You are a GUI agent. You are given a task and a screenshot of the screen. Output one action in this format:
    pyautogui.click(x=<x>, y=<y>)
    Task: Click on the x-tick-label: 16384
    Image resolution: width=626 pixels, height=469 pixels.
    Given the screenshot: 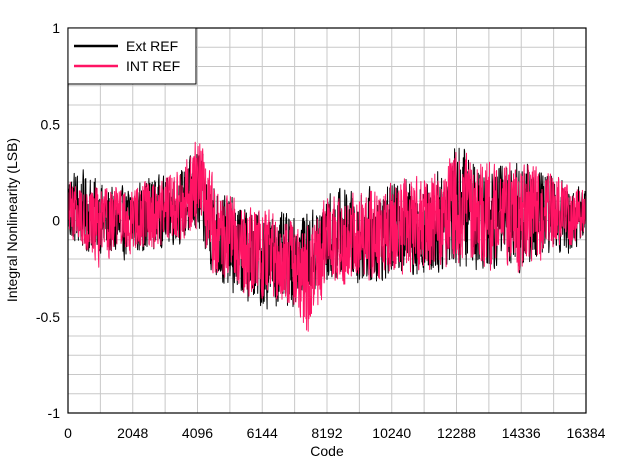 What is the action you would take?
    pyautogui.click(x=586, y=433)
    